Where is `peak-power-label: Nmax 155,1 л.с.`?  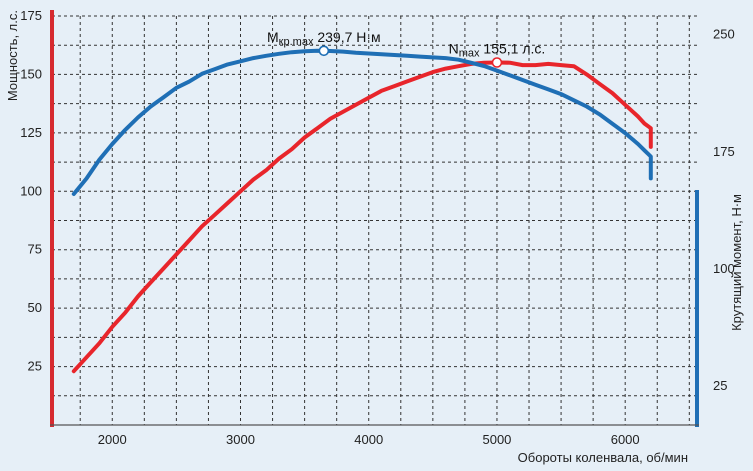 peak-power-label: Nmax 155,1 л.с. is located at coordinates (497, 50).